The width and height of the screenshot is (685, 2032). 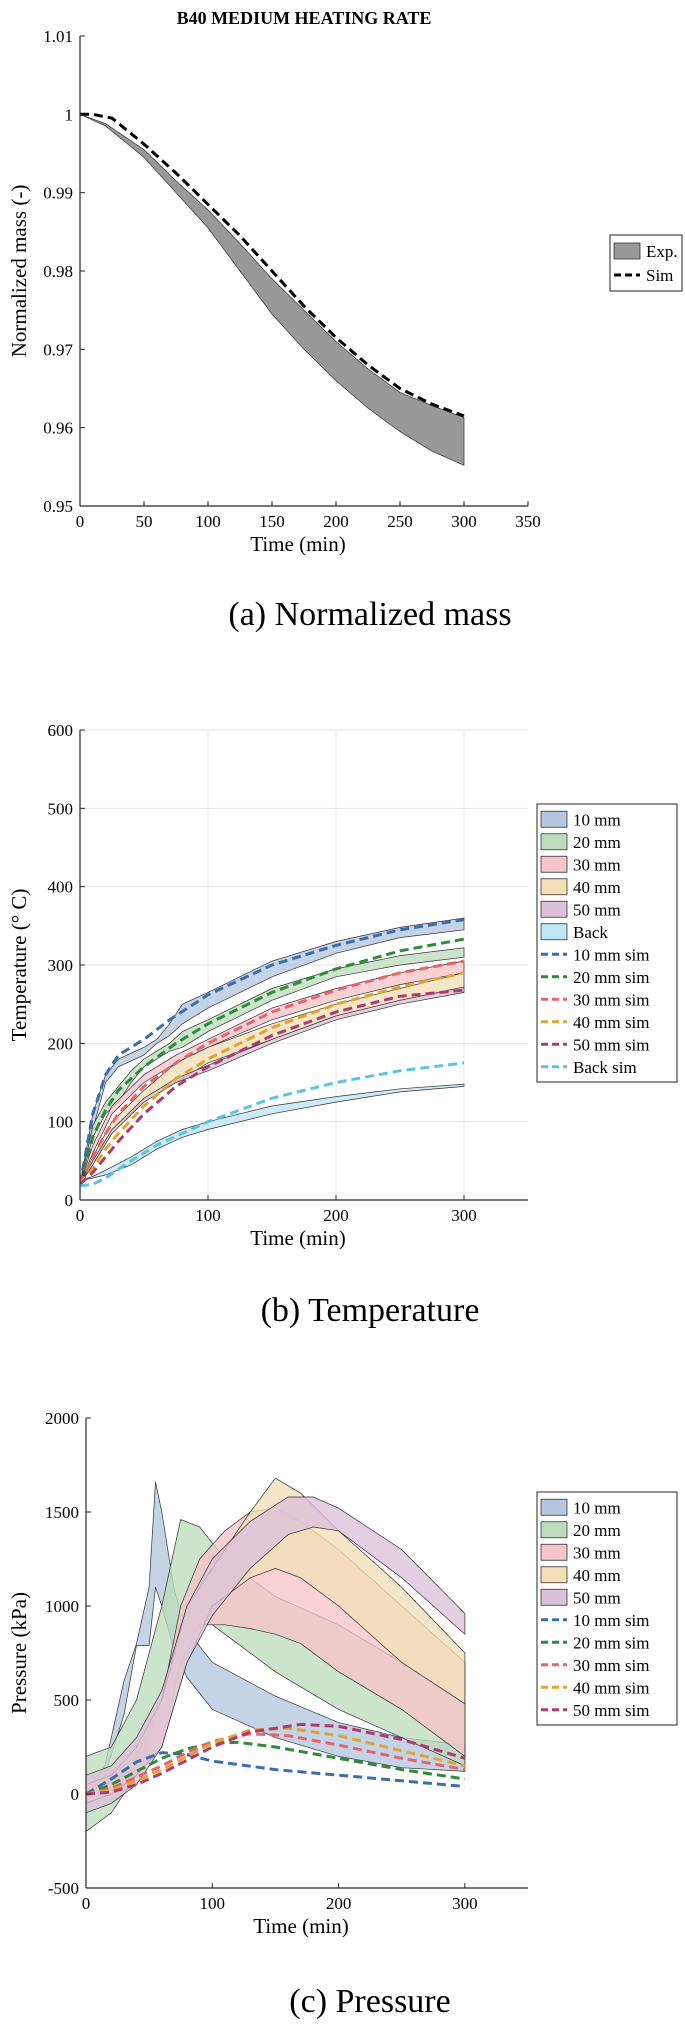 I want to click on y-tick-label: 1500, so click(x=62, y=1512).